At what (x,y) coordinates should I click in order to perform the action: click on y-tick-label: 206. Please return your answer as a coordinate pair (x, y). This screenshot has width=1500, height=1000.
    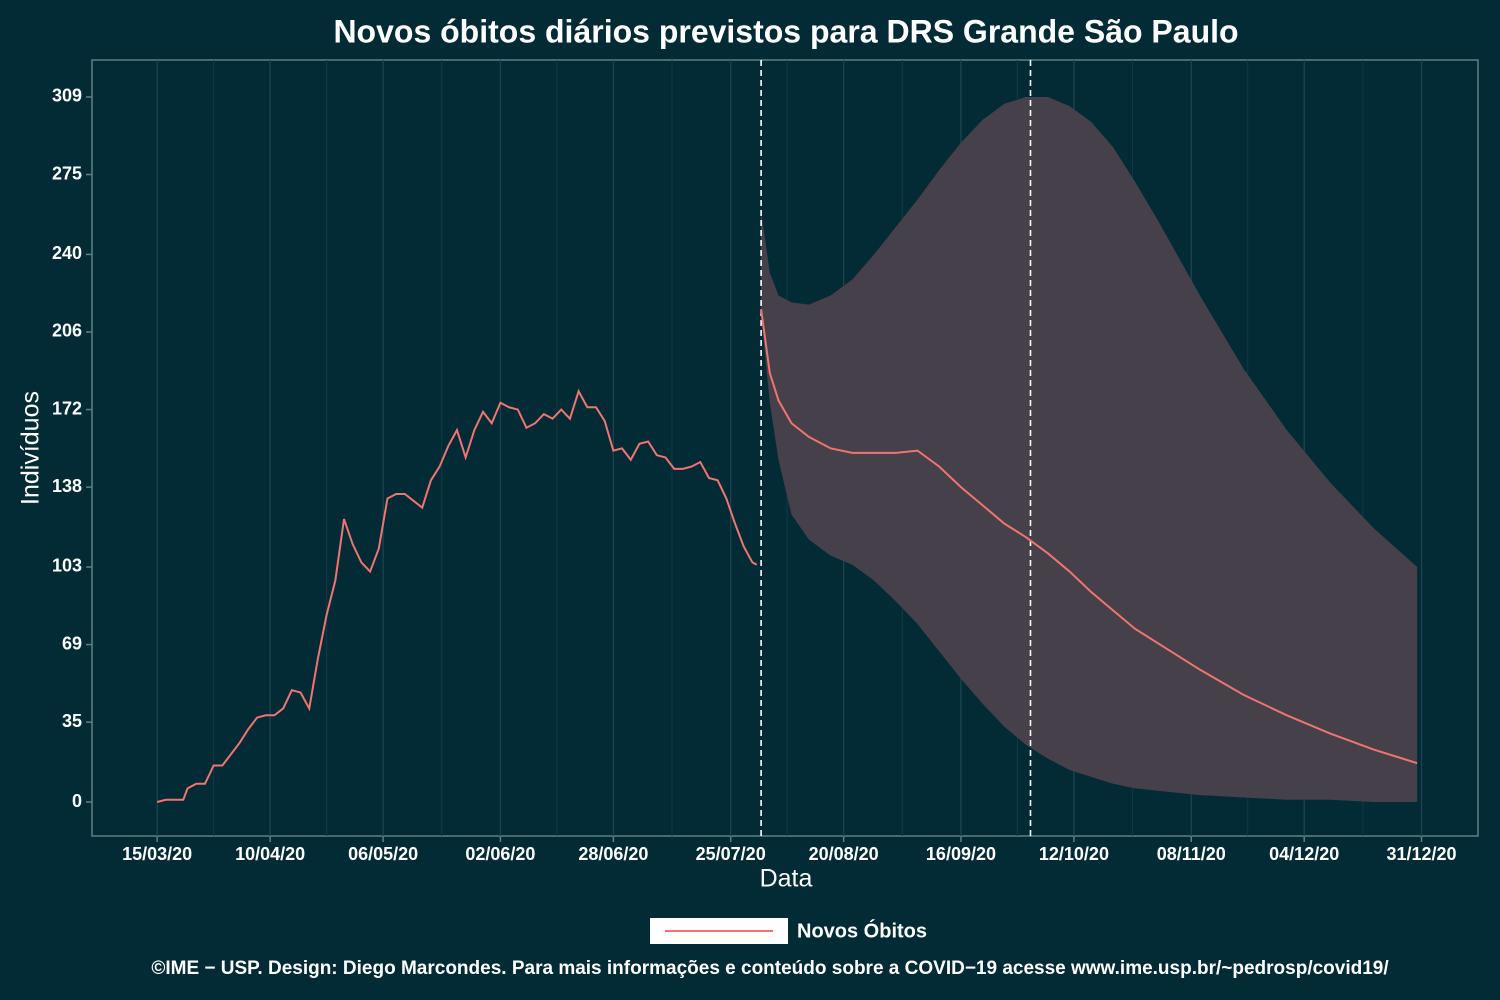
    Looking at the image, I should click on (67, 331).